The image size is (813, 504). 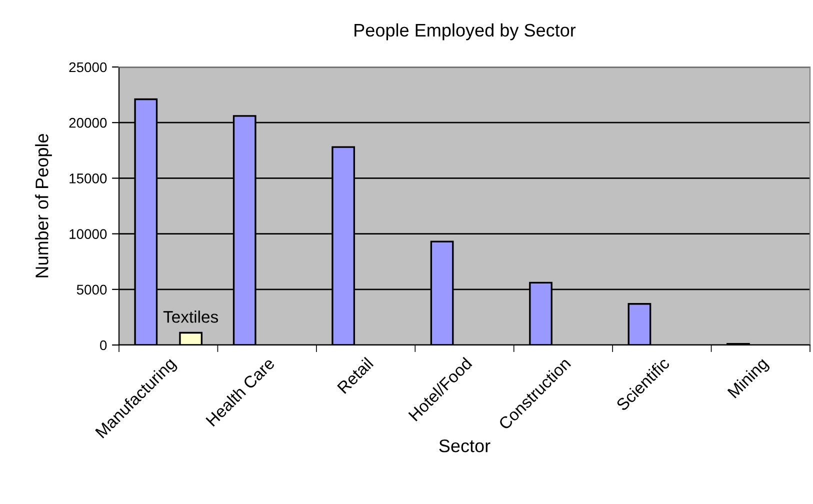 I want to click on y-tick-label: 0, so click(x=103, y=345).